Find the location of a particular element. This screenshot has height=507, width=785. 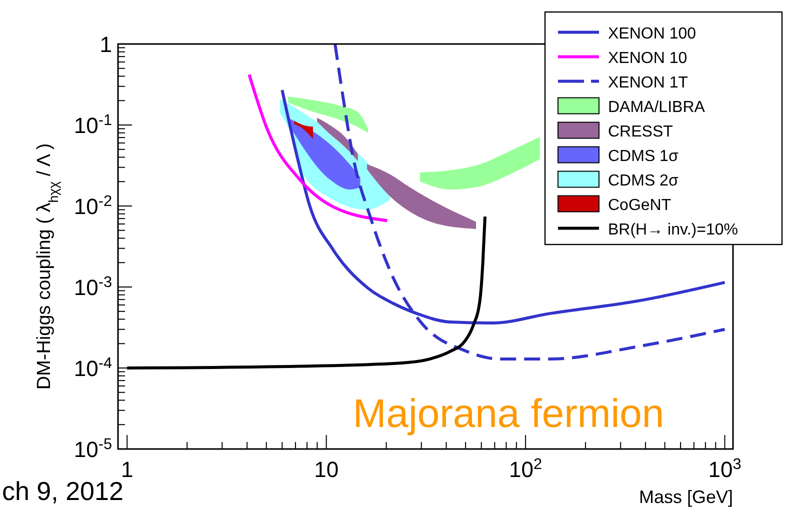

x-tick-label: 10$^{2}$ is located at coordinates (525, 469).